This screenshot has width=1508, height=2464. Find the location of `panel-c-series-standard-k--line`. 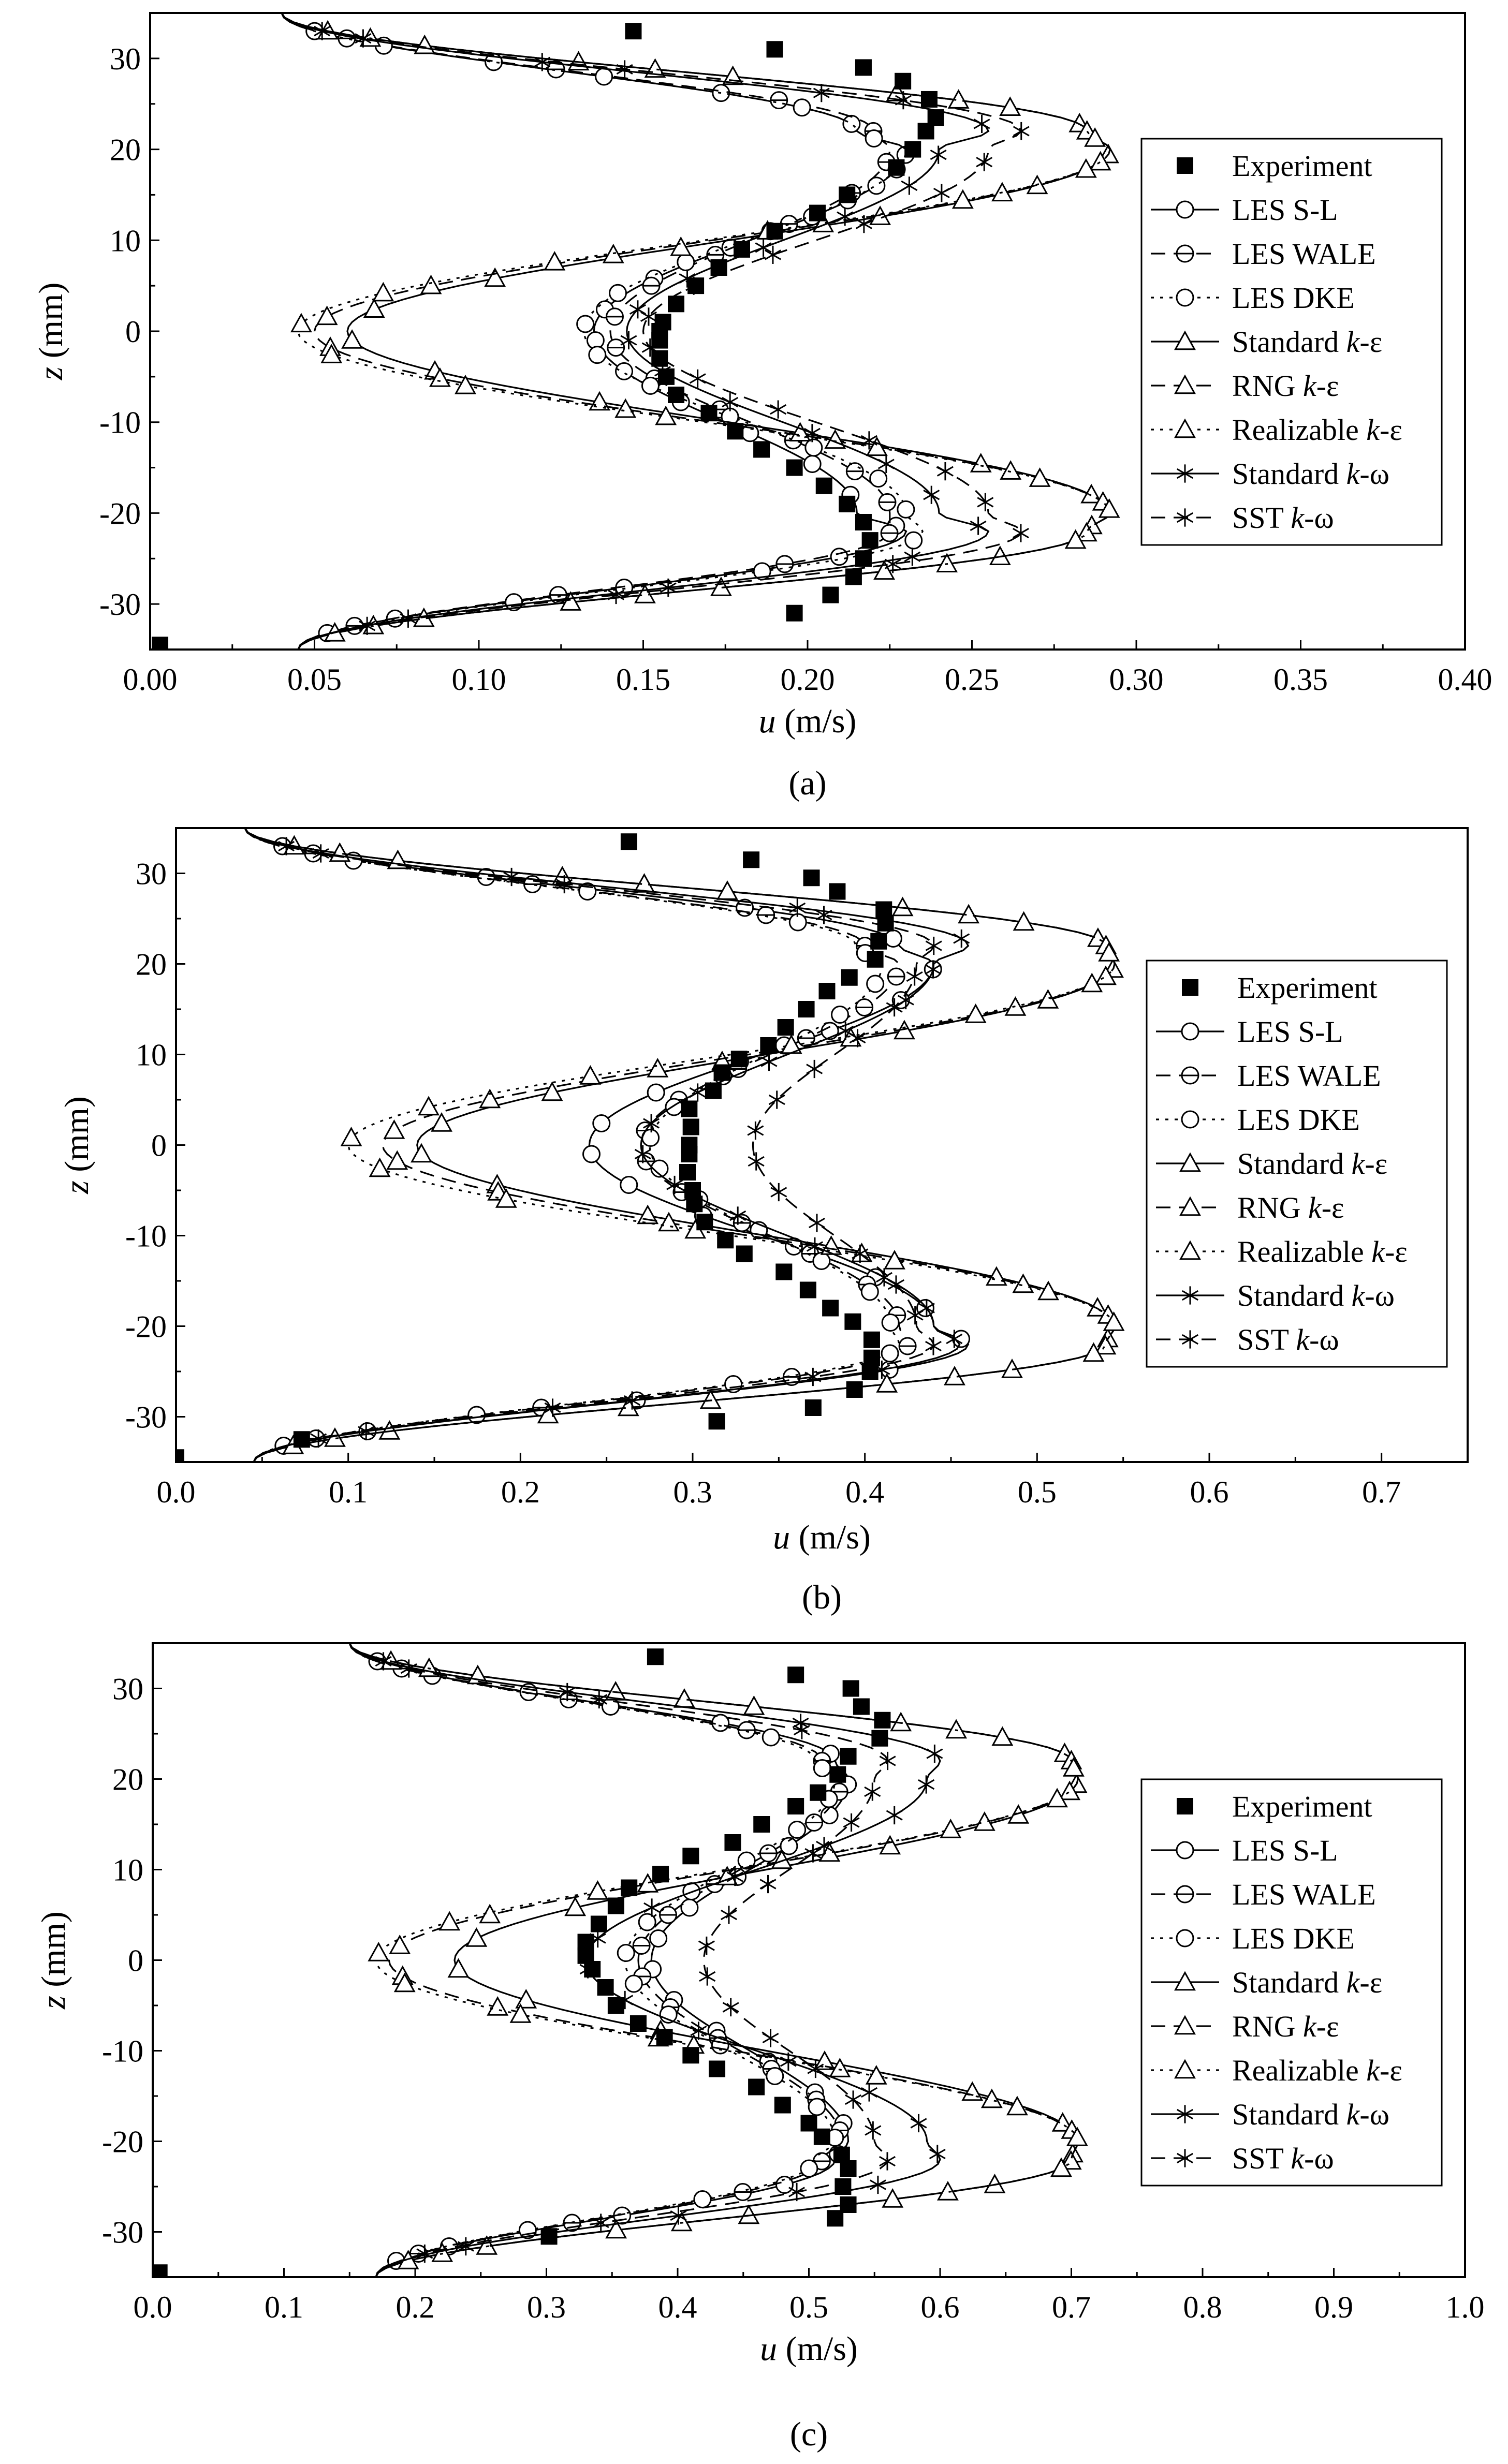

panel-c-series-standard-k--line is located at coordinates (644, 1960).